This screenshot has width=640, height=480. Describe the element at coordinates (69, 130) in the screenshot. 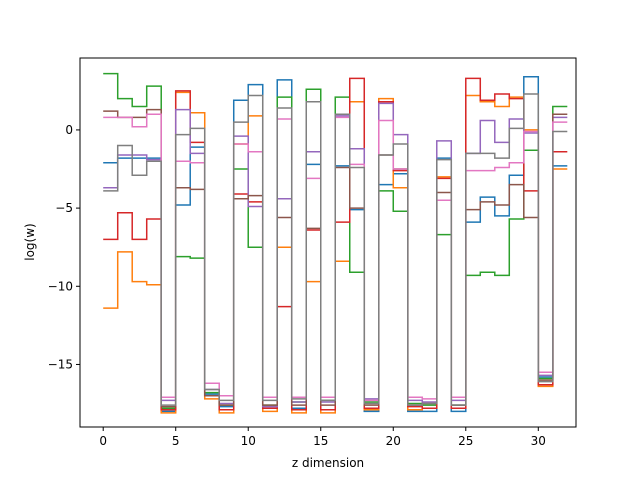

I see `y-tick-label: 0` at that location.